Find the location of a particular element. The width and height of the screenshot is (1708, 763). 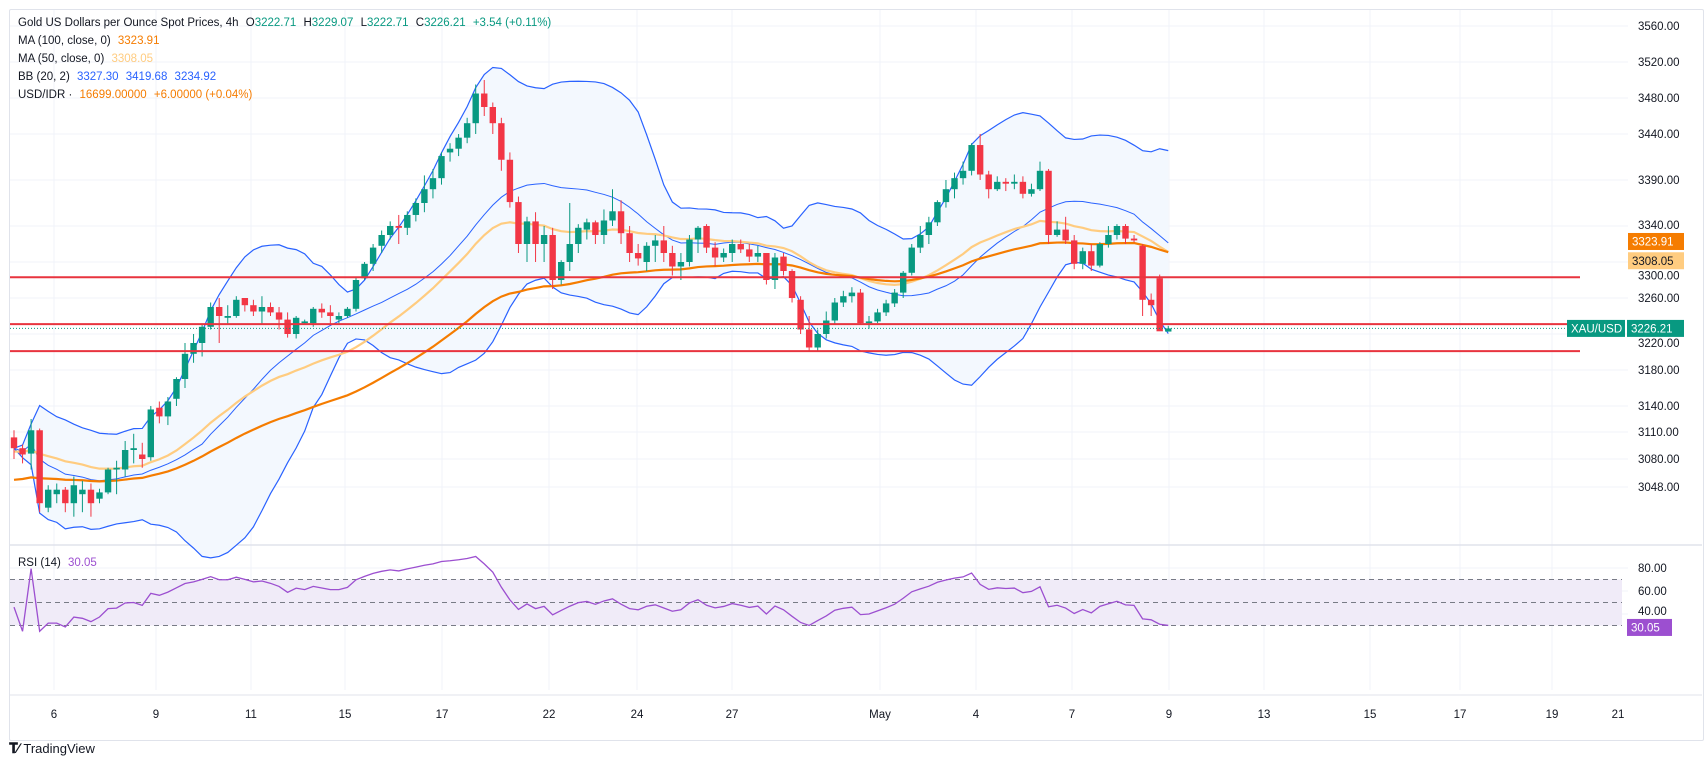

price-axis-label: 3340.00 is located at coordinates (1659, 226).